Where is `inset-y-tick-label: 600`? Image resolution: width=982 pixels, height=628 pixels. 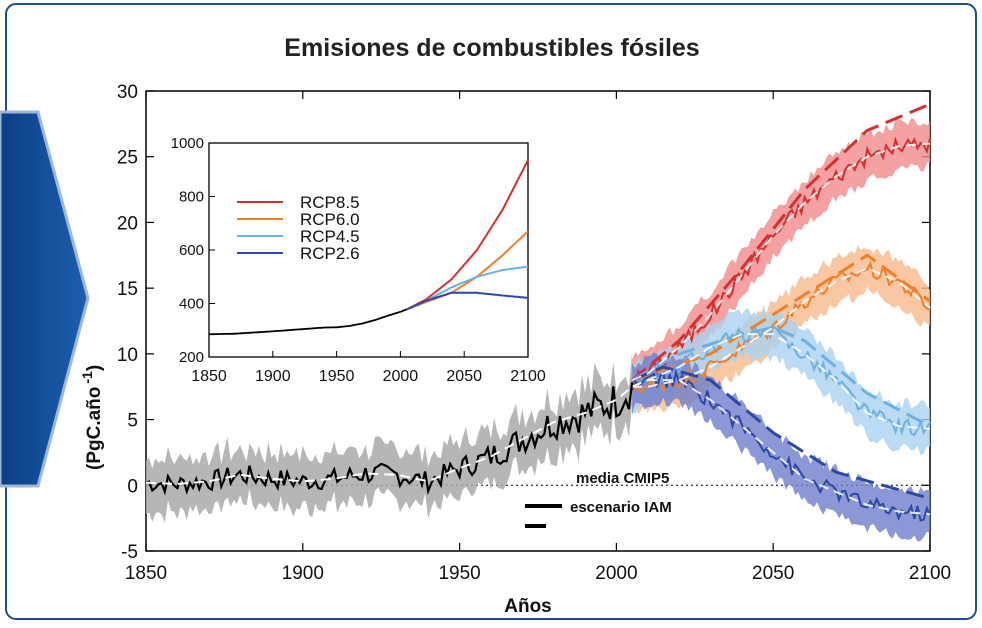 inset-y-tick-label: 600 is located at coordinates (191, 250).